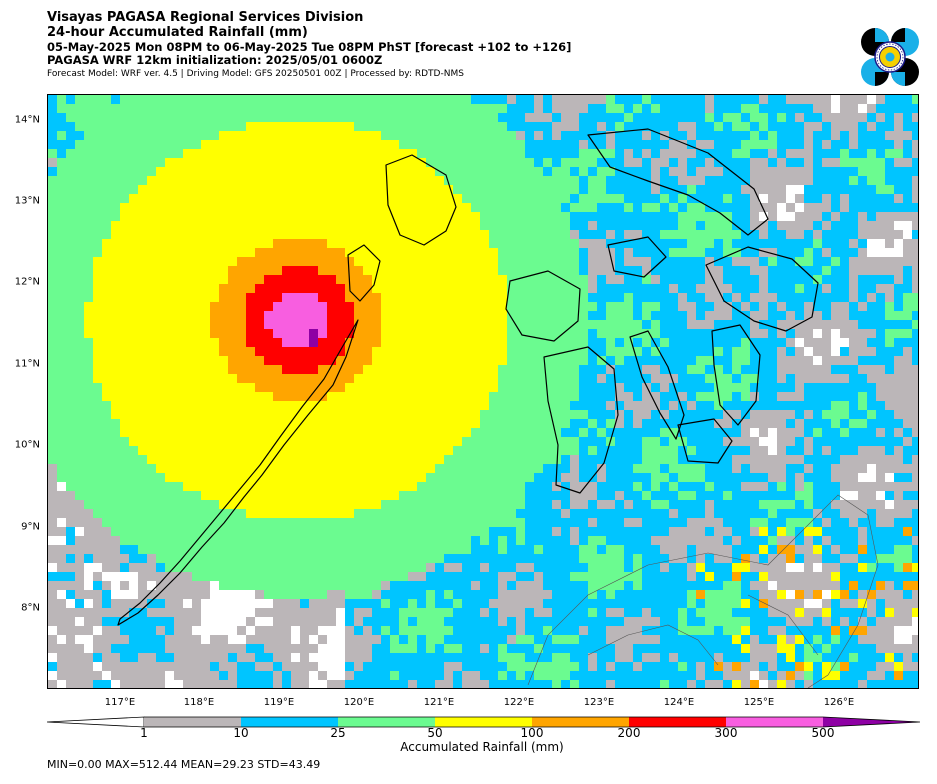  What do you see at coordinates (199, 702) in the screenshot?
I see `lon-label-118e: 118°E` at bounding box center [199, 702].